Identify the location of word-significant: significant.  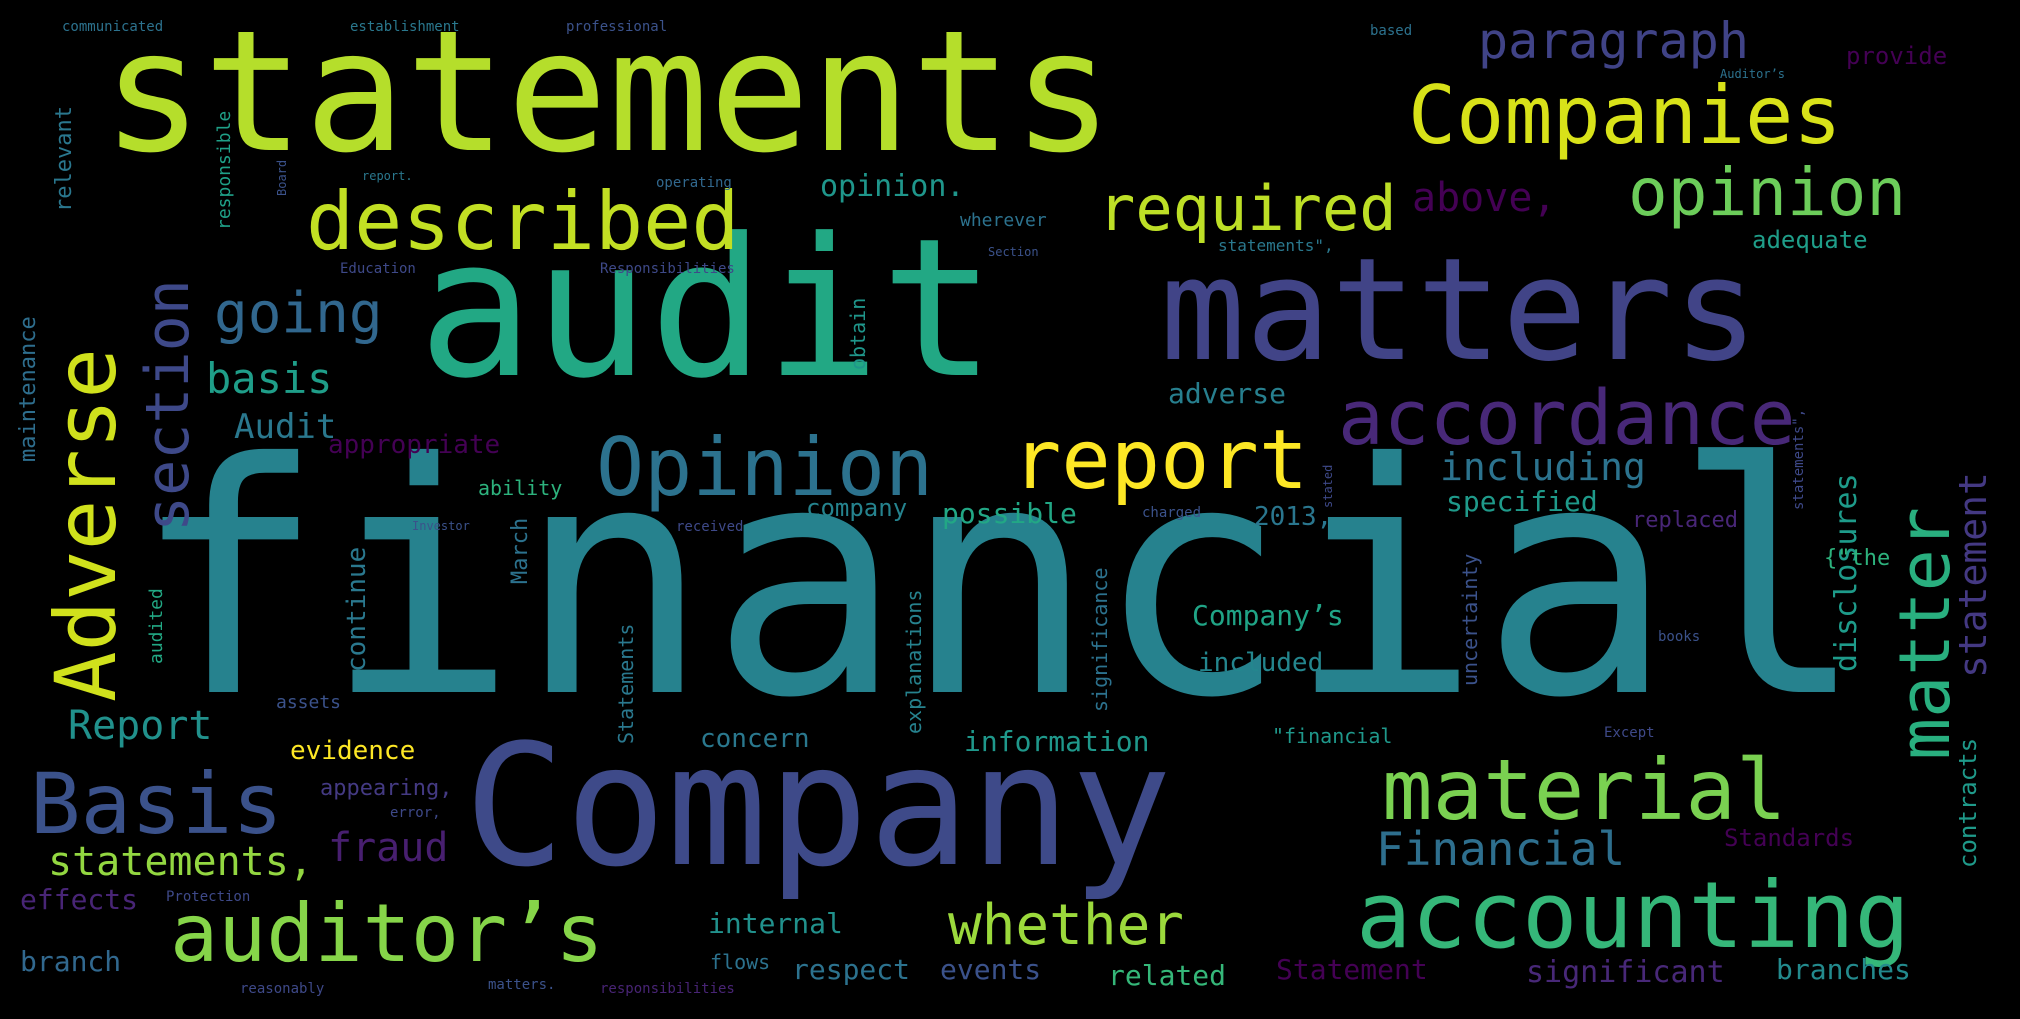
(1625, 972).